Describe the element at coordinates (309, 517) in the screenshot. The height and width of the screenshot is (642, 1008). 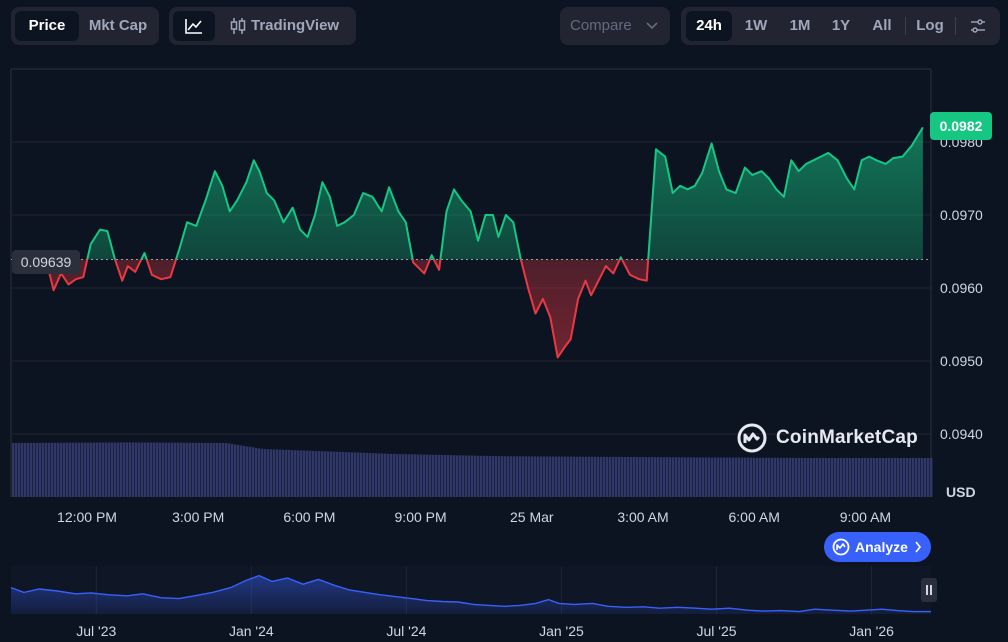
I see `x-tick-label: 6:00 PM` at that location.